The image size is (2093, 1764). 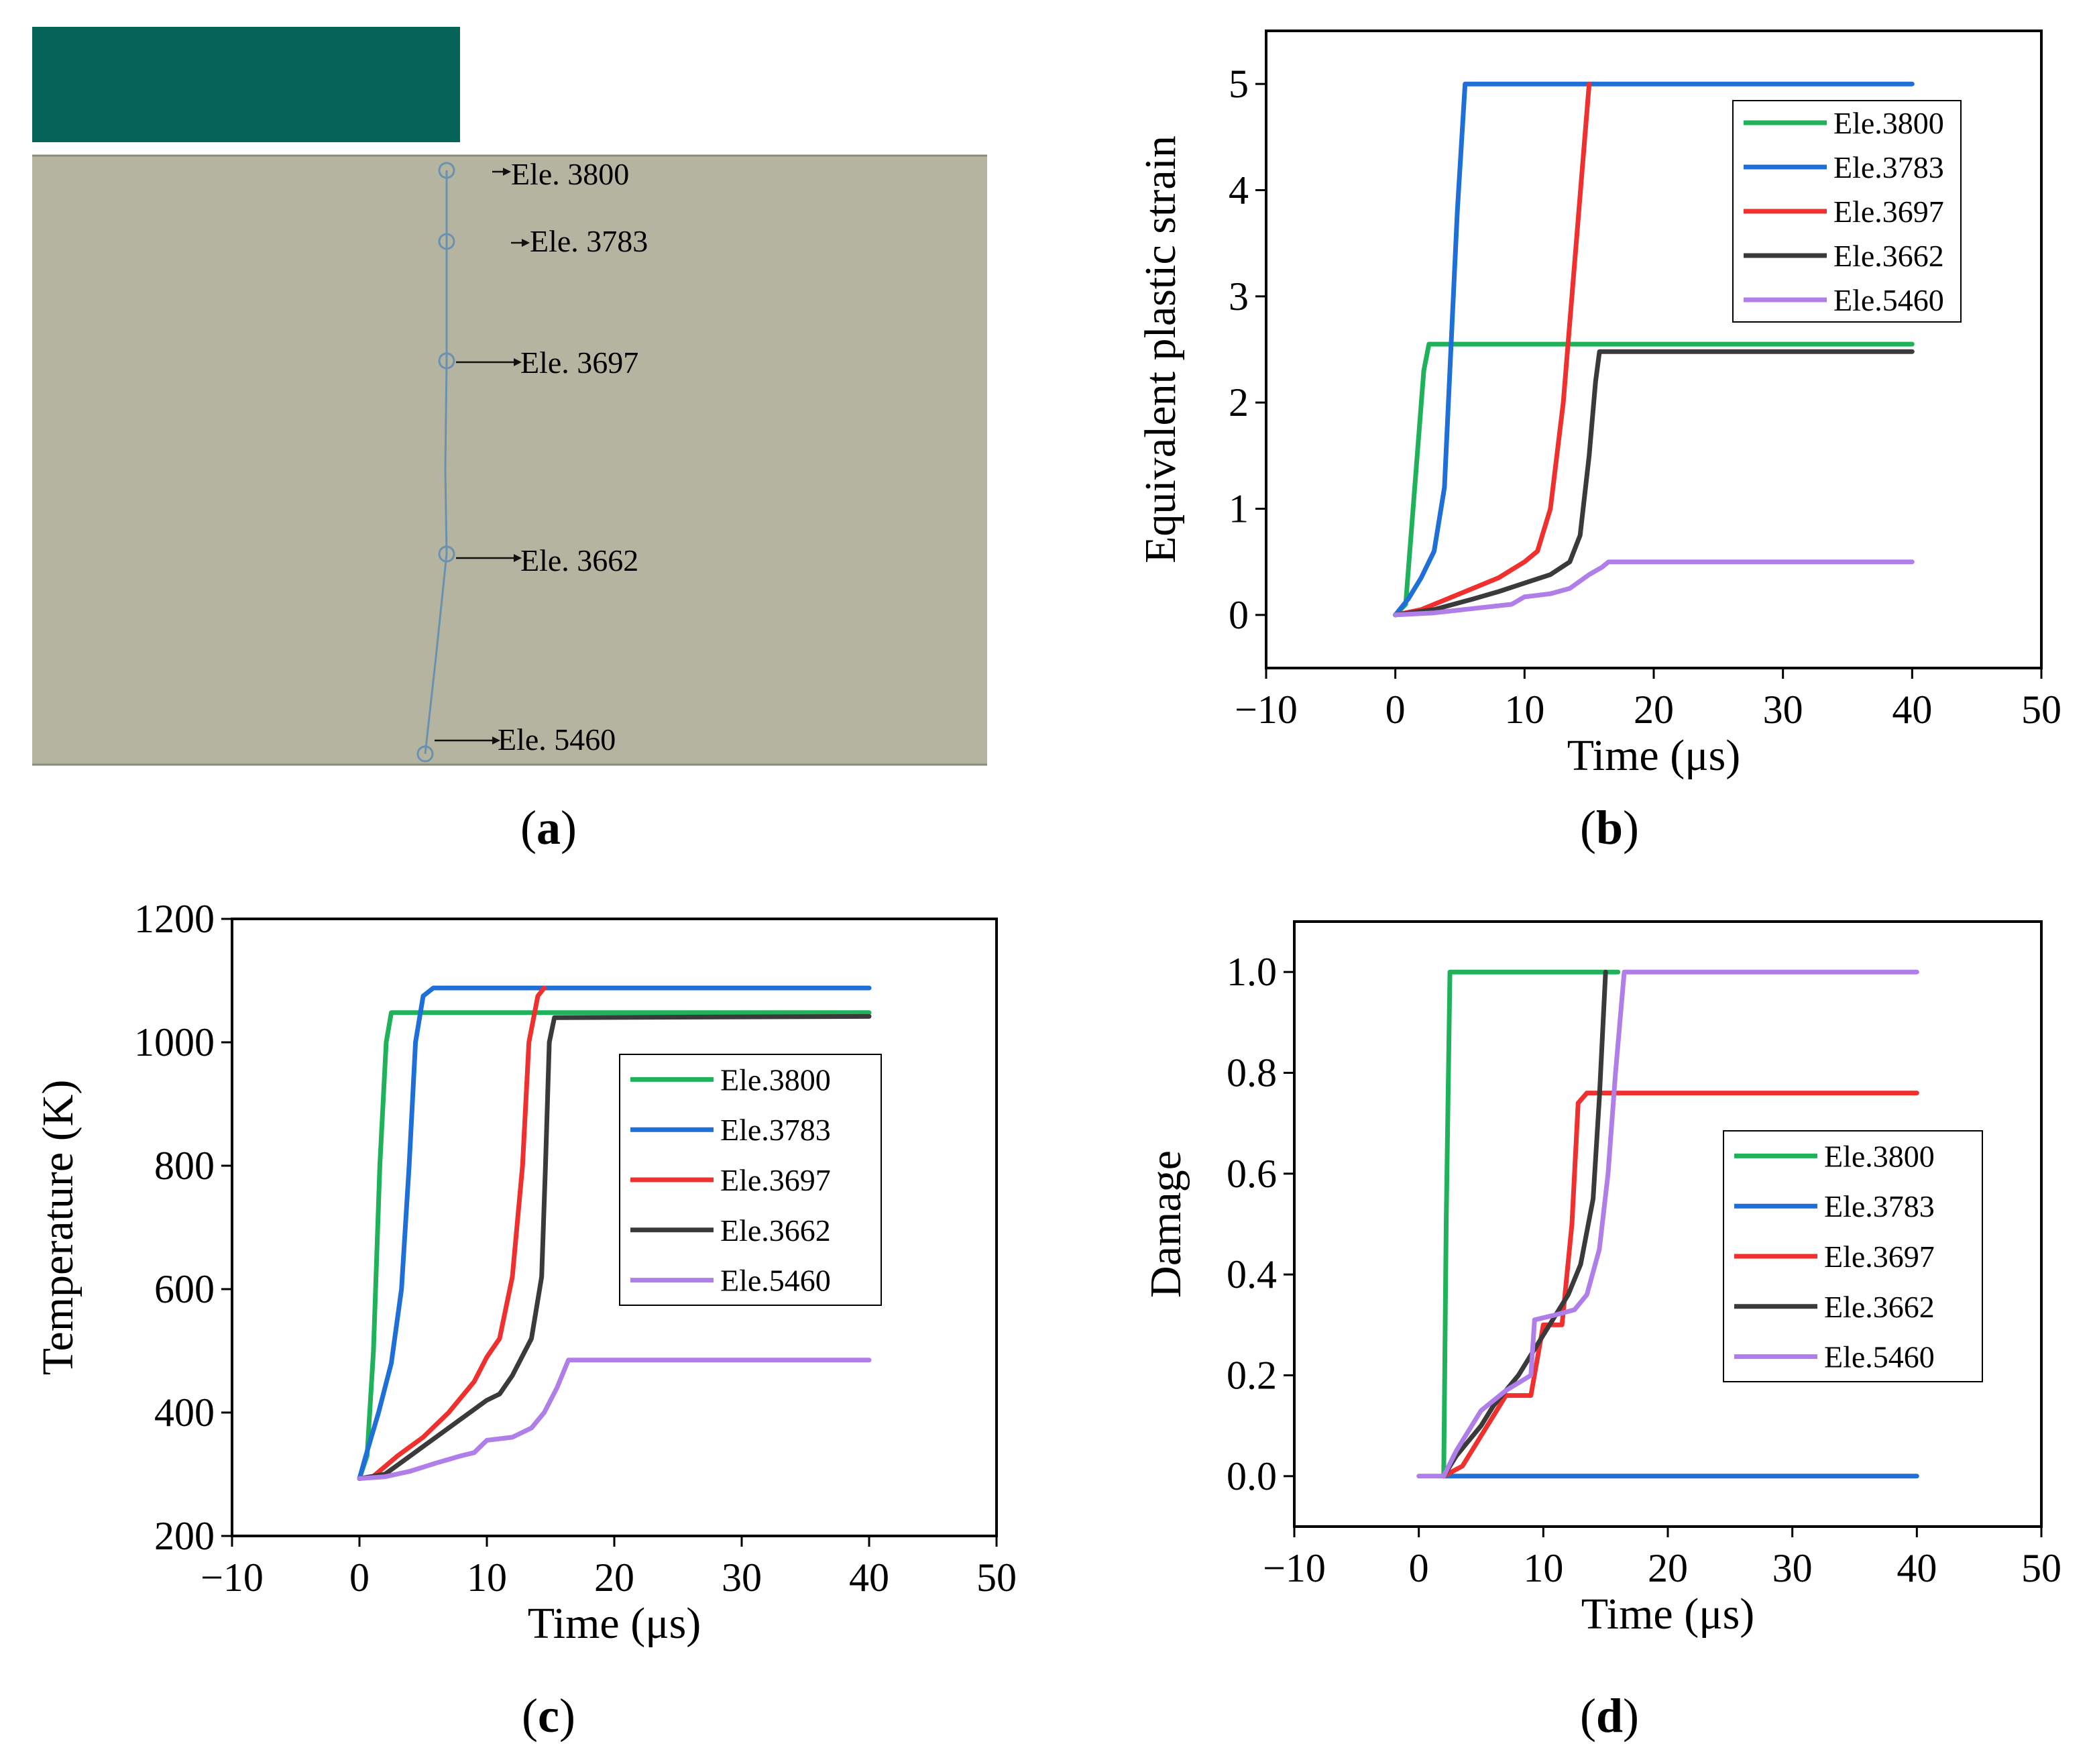 I want to click on y-tick-label: 0.8, so click(x=1252, y=1073).